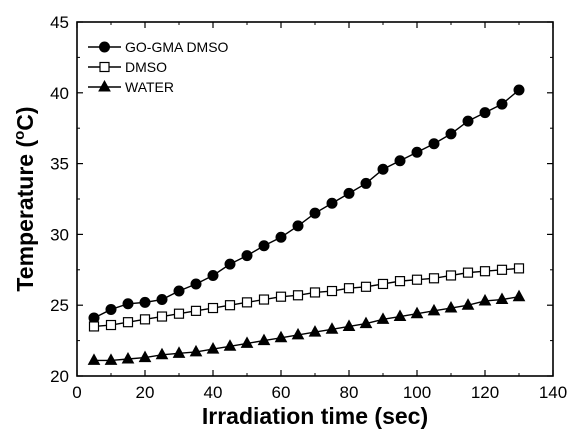 The image size is (574, 434). What do you see at coordinates (281, 392) in the screenshot?
I see `x-tick-label: 60` at bounding box center [281, 392].